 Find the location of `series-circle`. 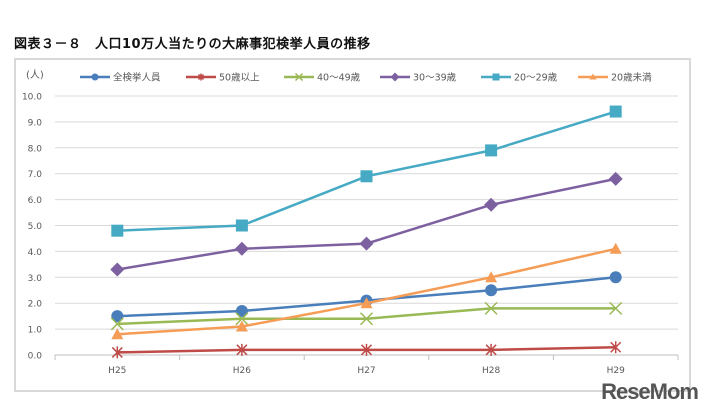

series-circle is located at coordinates (366, 297).